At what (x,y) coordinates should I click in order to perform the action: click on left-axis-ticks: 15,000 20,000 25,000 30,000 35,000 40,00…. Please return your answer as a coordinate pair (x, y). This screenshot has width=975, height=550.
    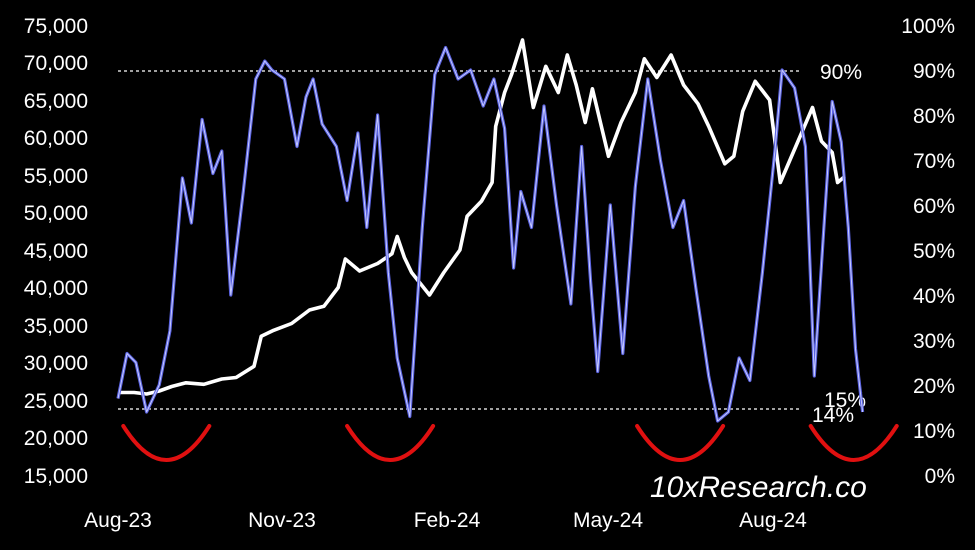
    Looking at the image, I should click on (56, 251).